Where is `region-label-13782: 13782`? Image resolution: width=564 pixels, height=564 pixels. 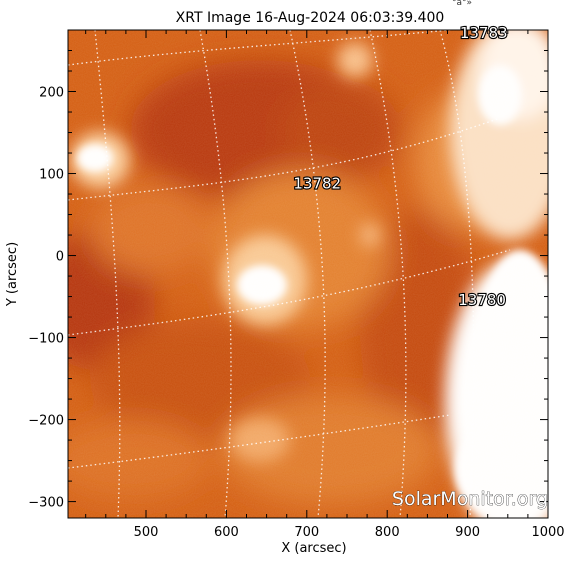
region-label-13782: 13782 is located at coordinates (317, 183).